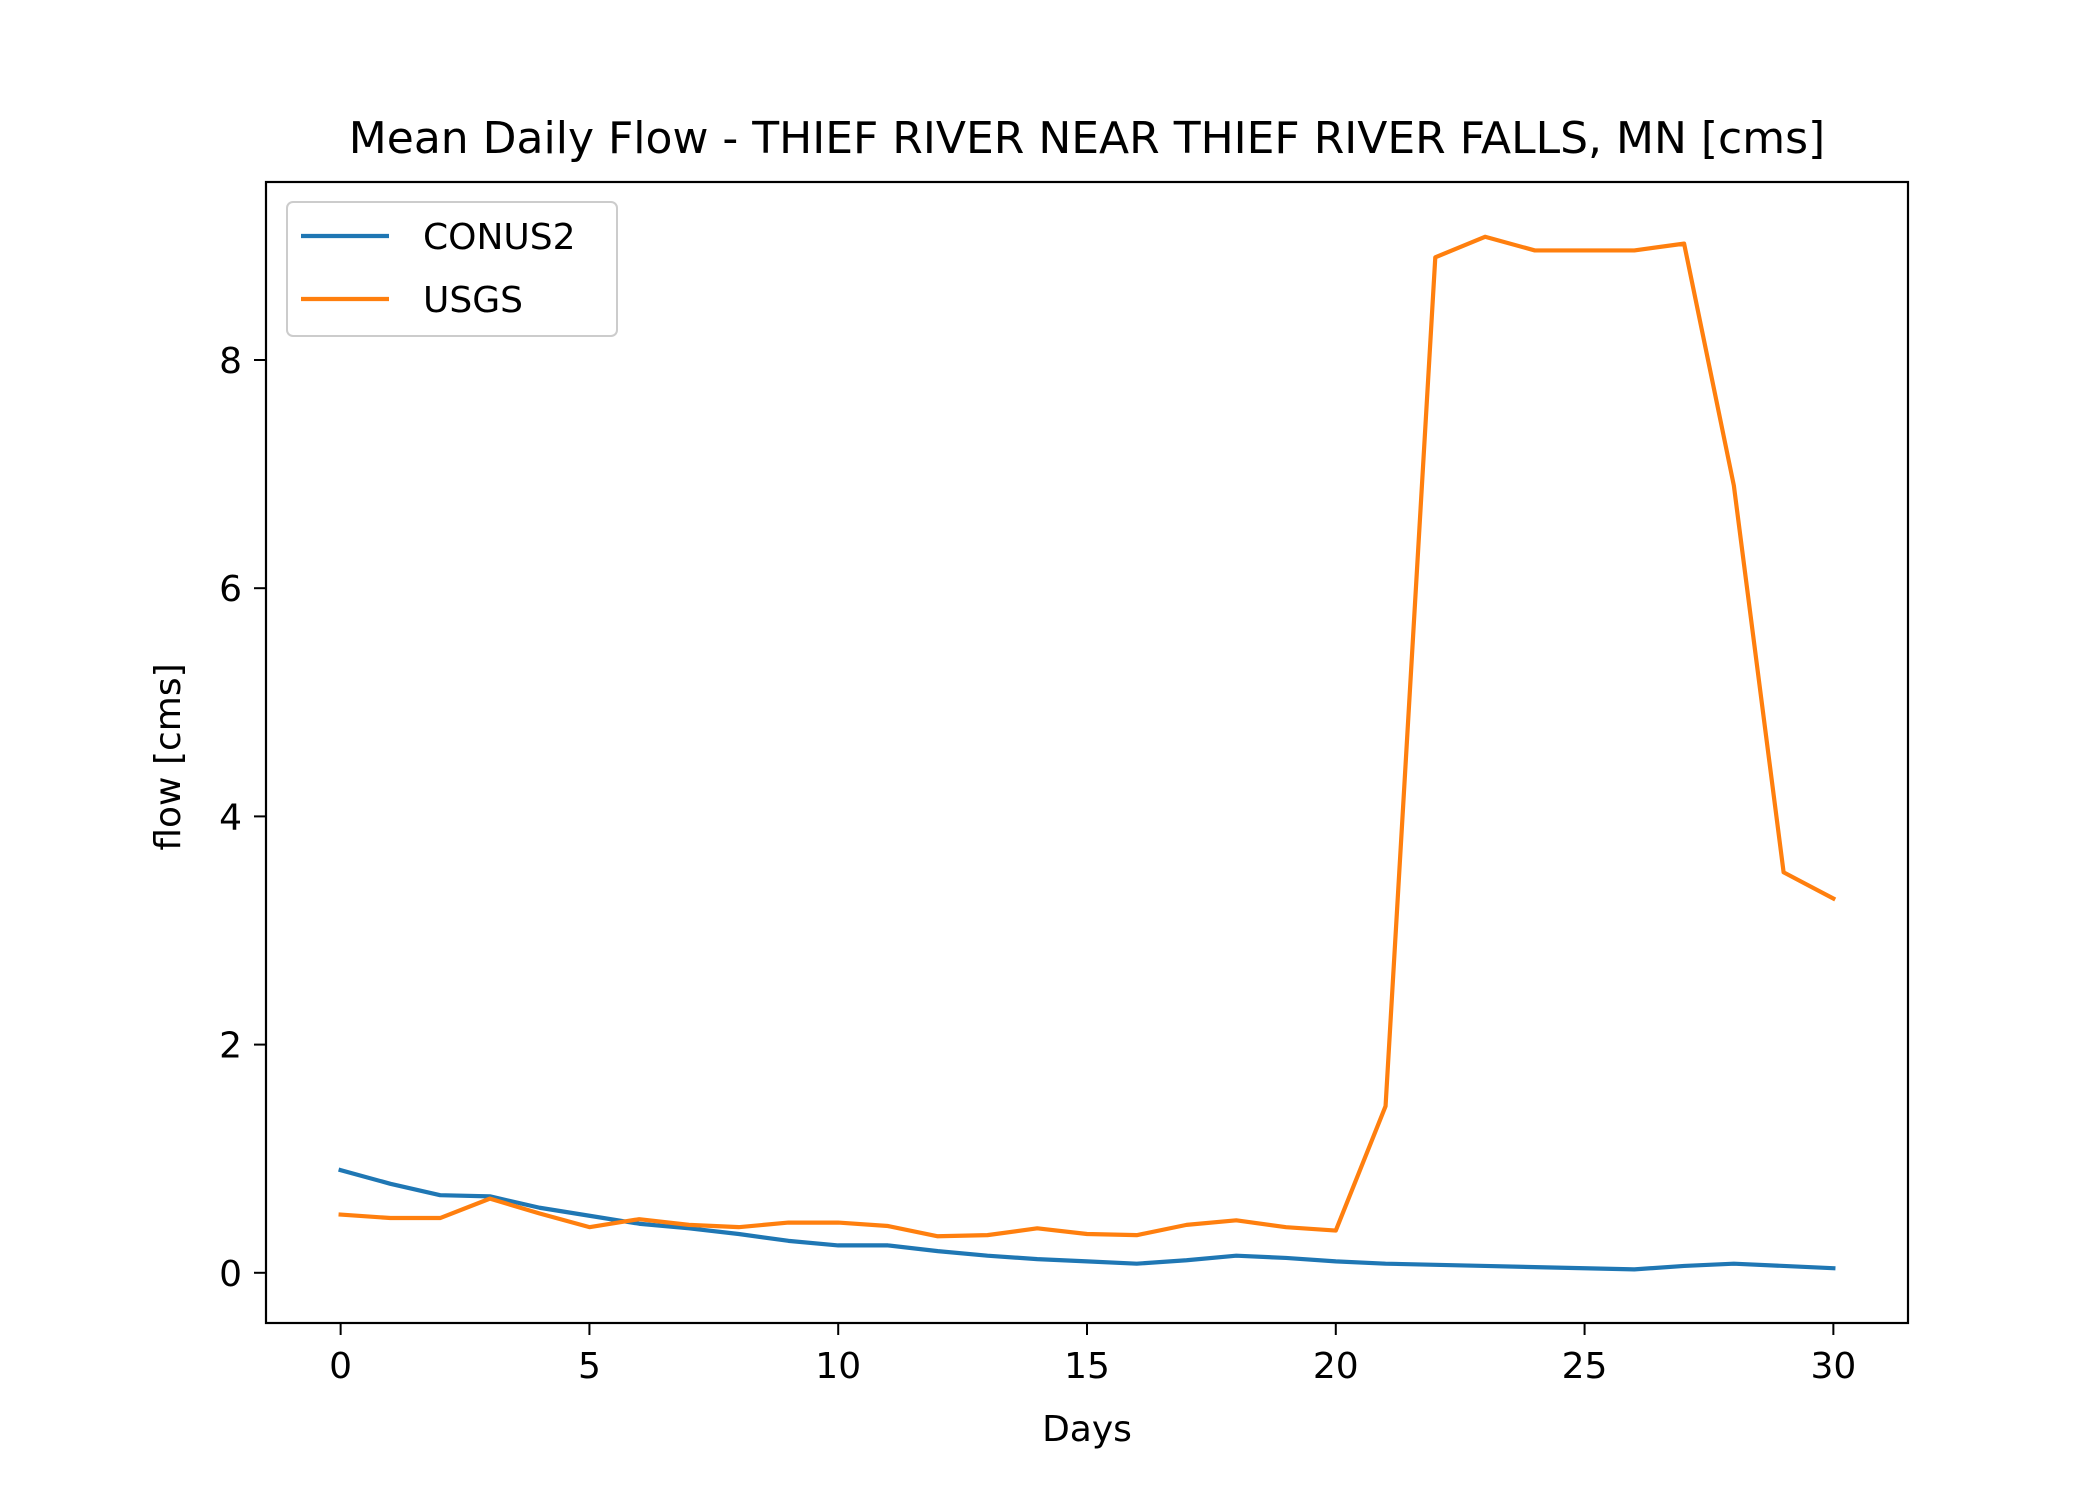  What do you see at coordinates (230, 817) in the screenshot?
I see `y-tick-label: 4` at bounding box center [230, 817].